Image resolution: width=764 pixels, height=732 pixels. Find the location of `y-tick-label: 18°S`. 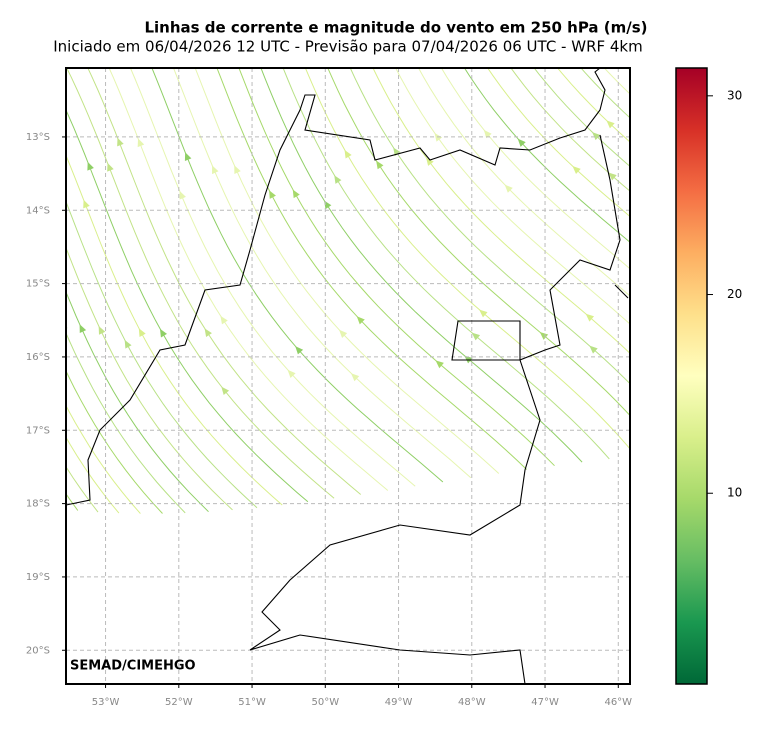

y-tick-label: 18°S is located at coordinates (38, 504).